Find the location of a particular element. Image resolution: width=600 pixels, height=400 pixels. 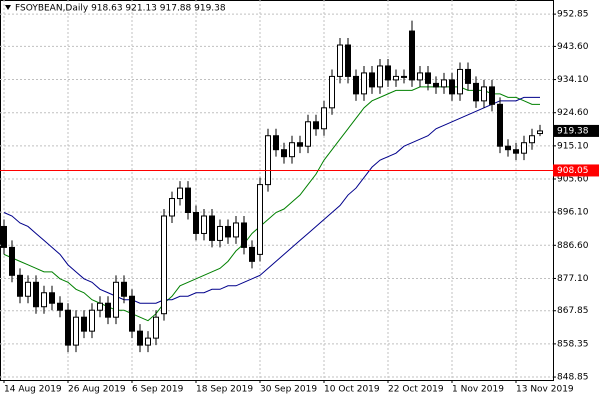

y-tick-label: 905.60 is located at coordinates (573, 180).